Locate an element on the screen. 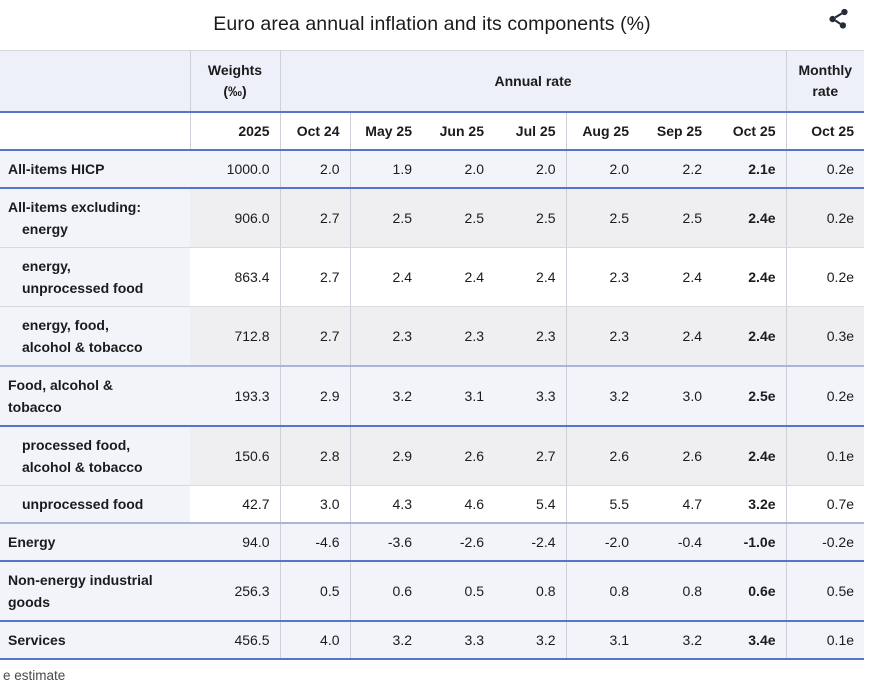  row-label: Non-energy industrial goods is located at coordinates (95, 591).